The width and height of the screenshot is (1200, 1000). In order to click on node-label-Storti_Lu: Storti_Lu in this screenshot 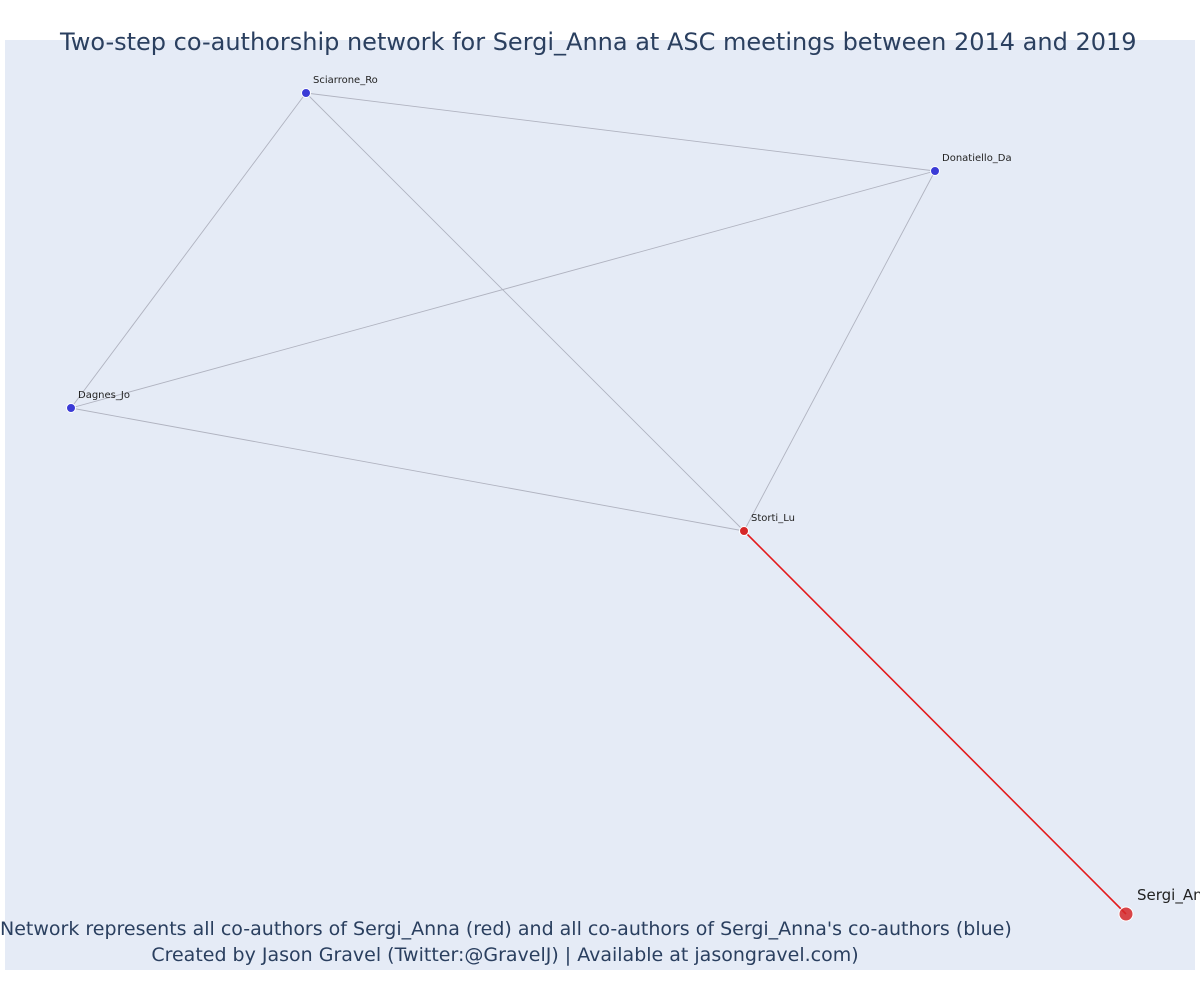, I will do `click(773, 518)`.